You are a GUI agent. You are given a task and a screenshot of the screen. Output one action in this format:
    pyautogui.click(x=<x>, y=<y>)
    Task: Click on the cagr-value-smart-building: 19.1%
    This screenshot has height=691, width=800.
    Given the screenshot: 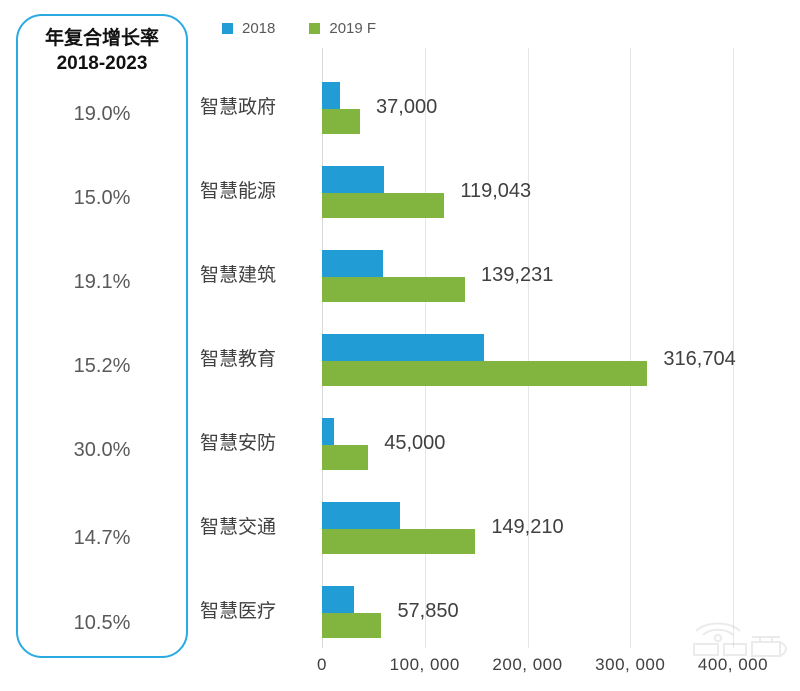 What is the action you would take?
    pyautogui.click(x=102, y=282)
    